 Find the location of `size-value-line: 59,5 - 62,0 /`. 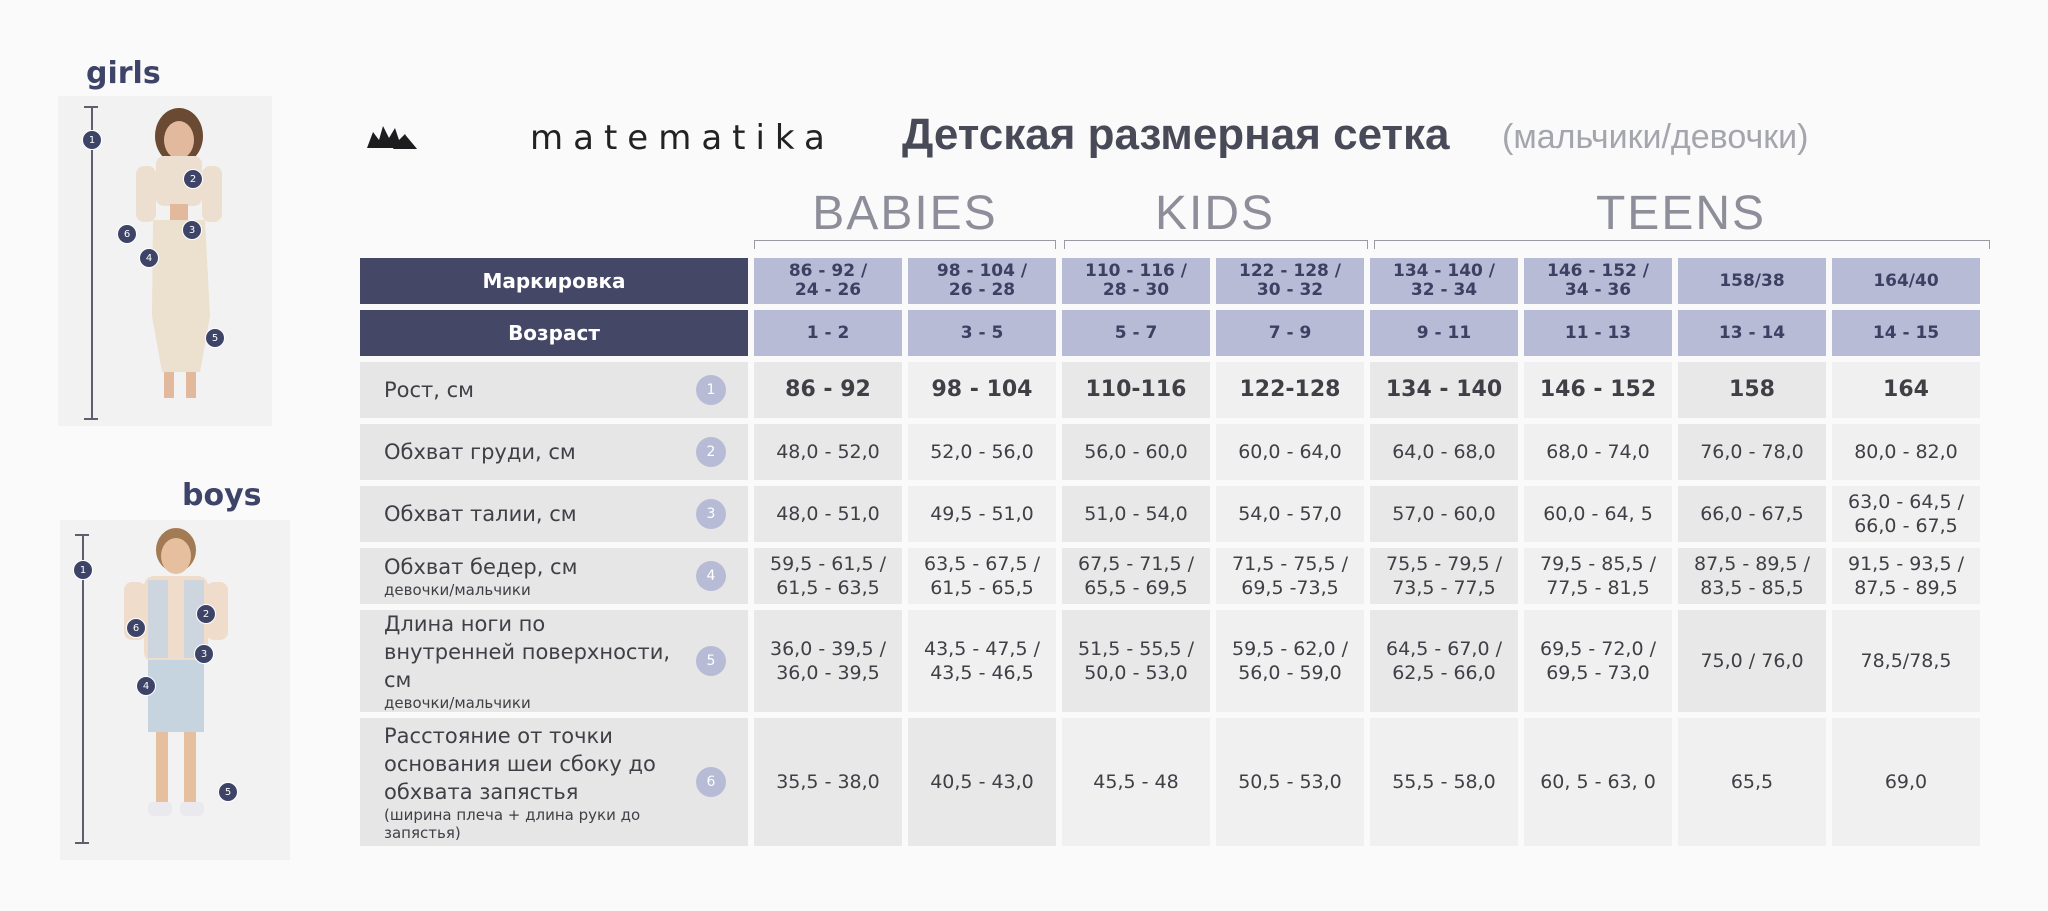

size-value-line: 59,5 - 62,0 / is located at coordinates (1290, 649).